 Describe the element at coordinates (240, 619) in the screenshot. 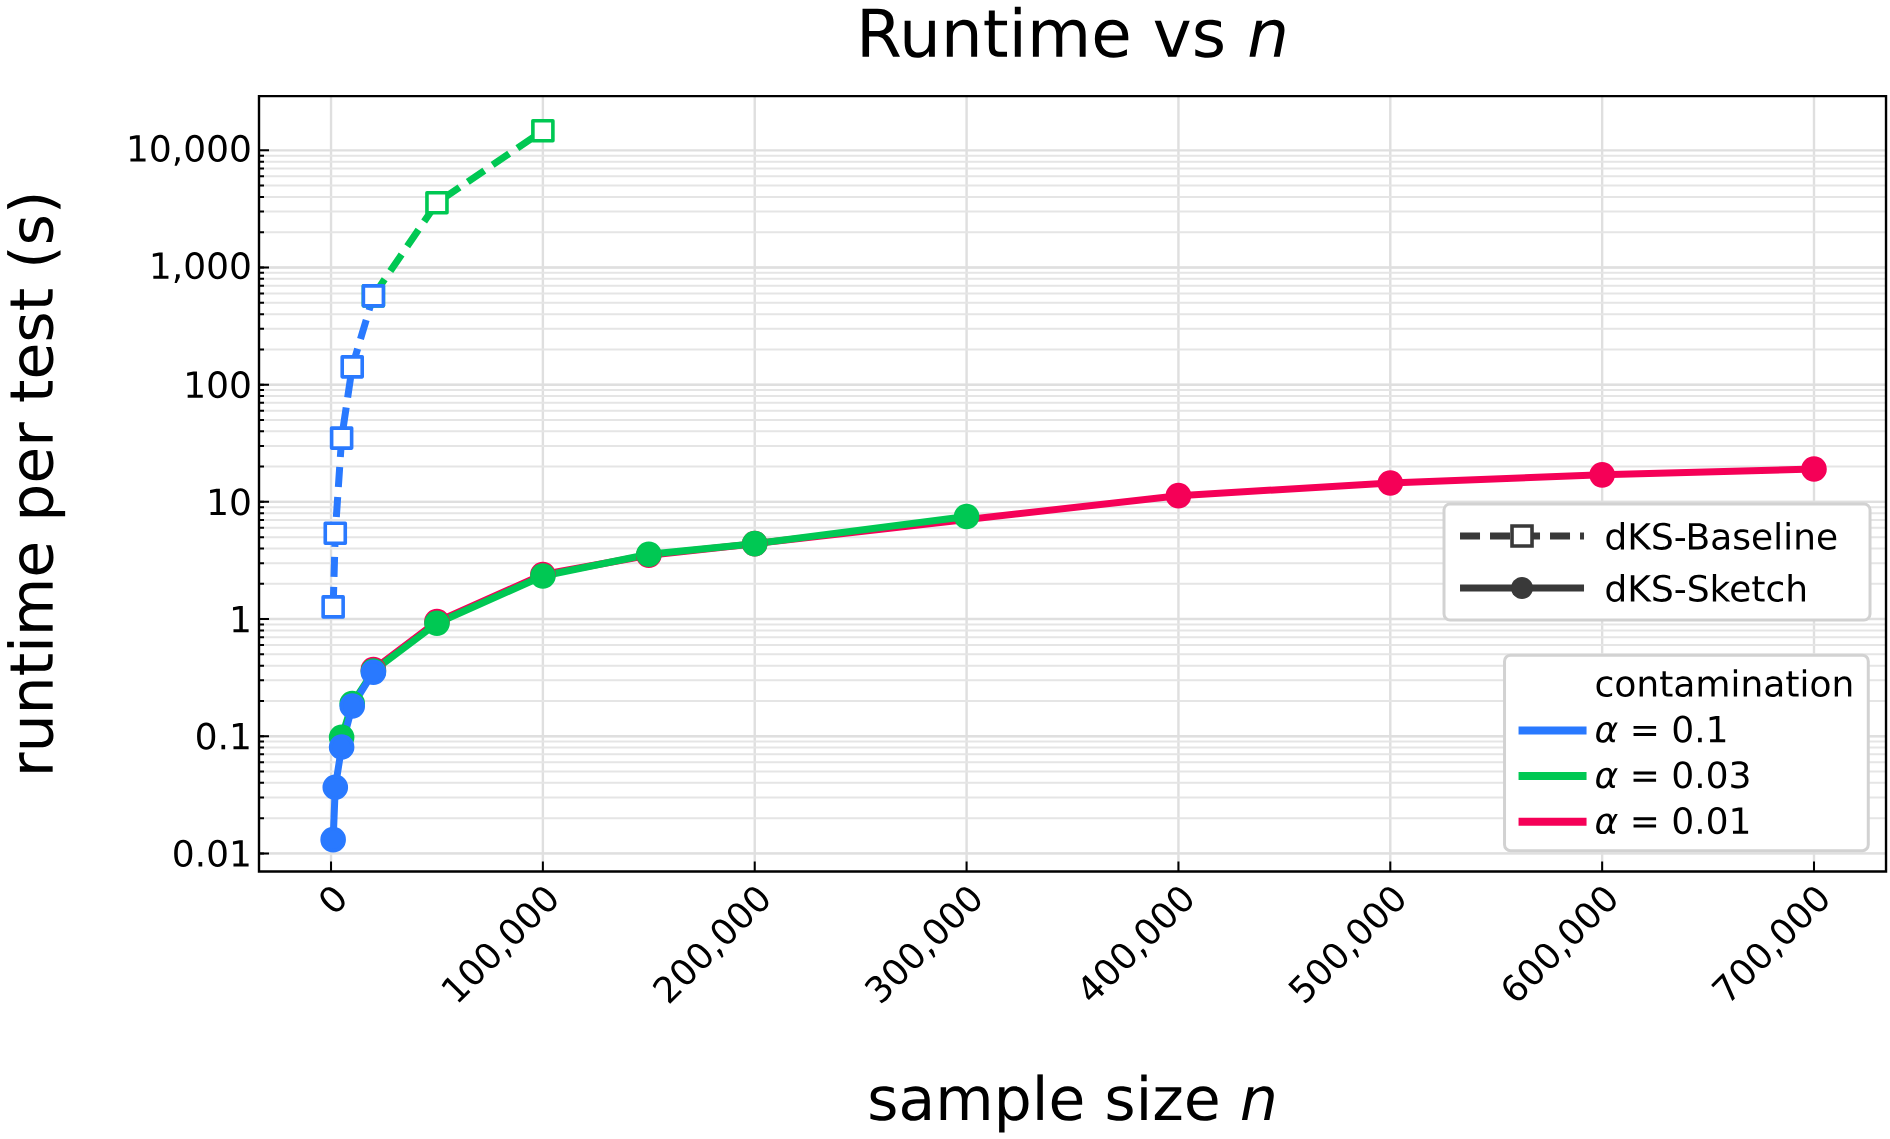

I see `y-tick-label: 1` at that location.